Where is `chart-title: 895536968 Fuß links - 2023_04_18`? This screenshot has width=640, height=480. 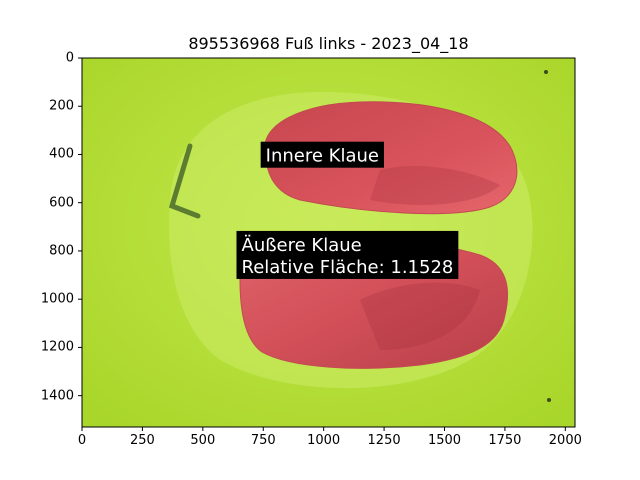
chart-title: 895536968 Fuß links - 2023_04_18 is located at coordinates (328, 43).